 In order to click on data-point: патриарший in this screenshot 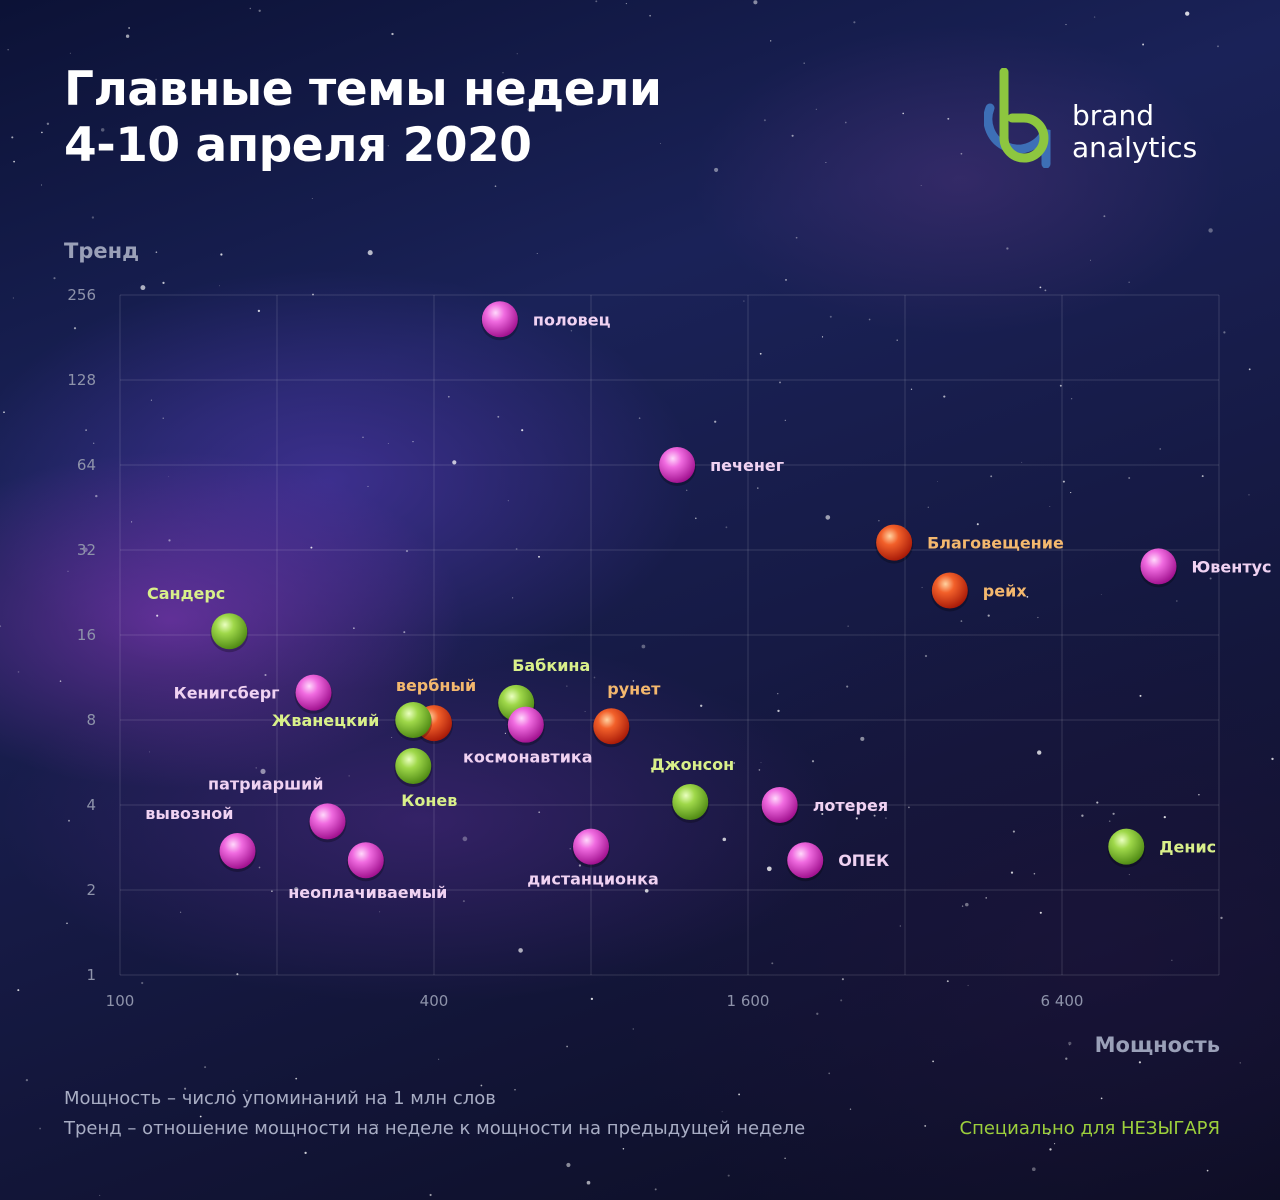, I will do `click(277, 808)`.